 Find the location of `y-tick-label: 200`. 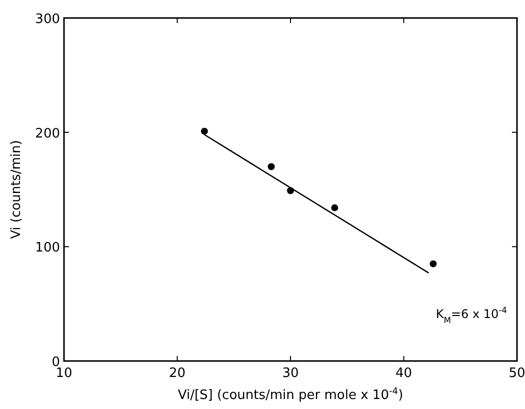

y-tick-label: 200 is located at coordinates (47, 134).